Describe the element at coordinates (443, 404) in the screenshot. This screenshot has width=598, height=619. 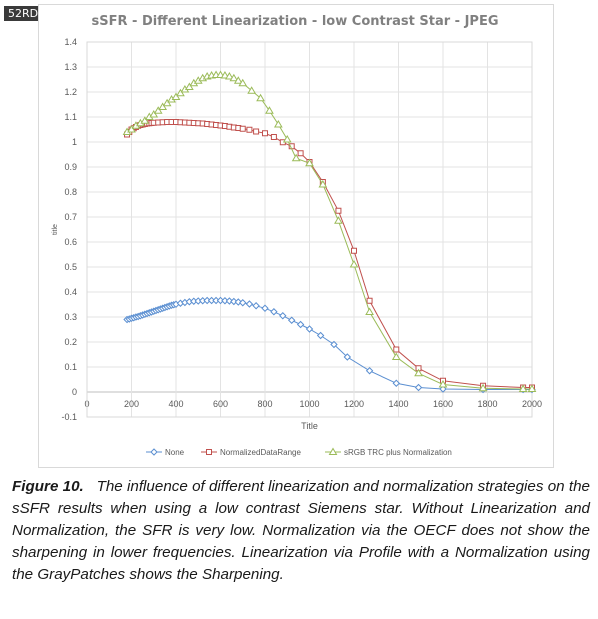
I see `x-tick-label: 1600` at that location.